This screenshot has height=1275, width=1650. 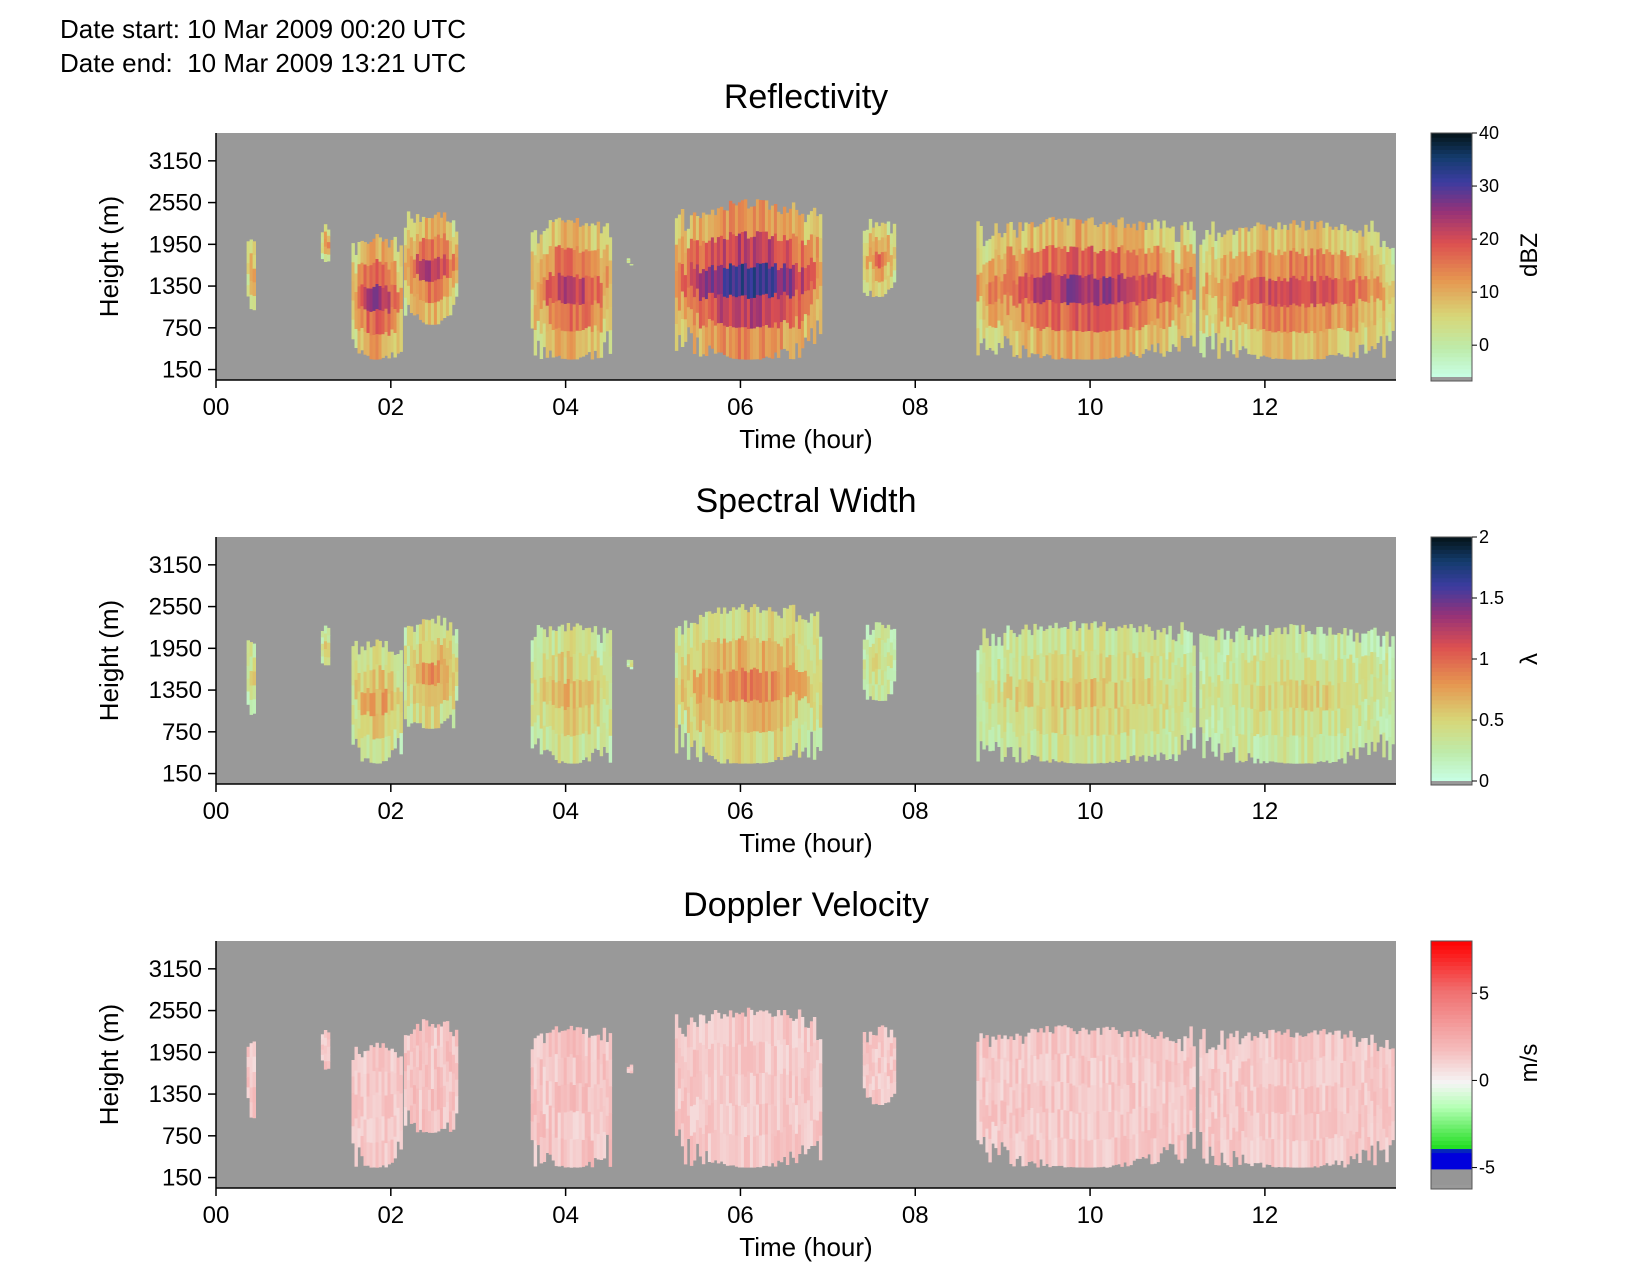 What do you see at coordinates (1489, 292) in the screenshot?
I see `colorbar-tick-label: 10` at bounding box center [1489, 292].